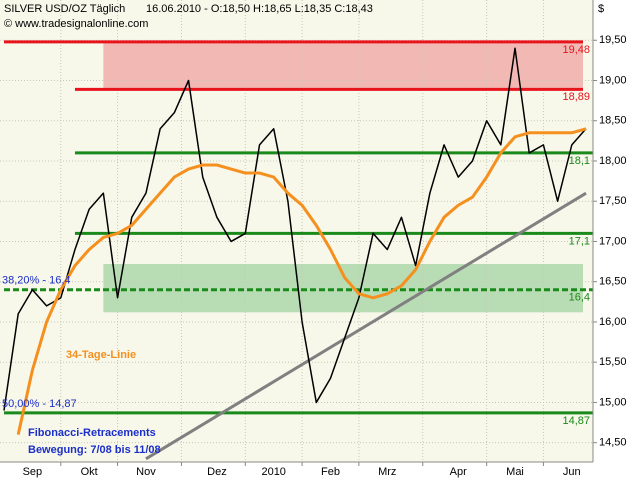 Image resolution: width=633 pixels, height=480 pixels. Describe the element at coordinates (146, 472) in the screenshot. I see `x-tick-label: Nov` at that location.